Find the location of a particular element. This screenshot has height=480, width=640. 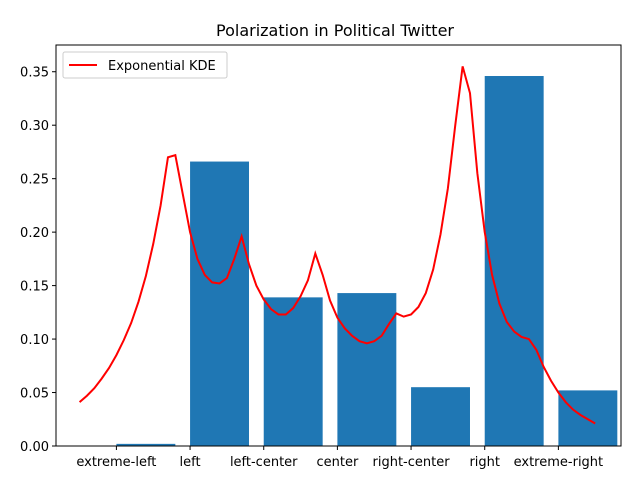

y-tick-label: 0.05 is located at coordinates (34, 394).